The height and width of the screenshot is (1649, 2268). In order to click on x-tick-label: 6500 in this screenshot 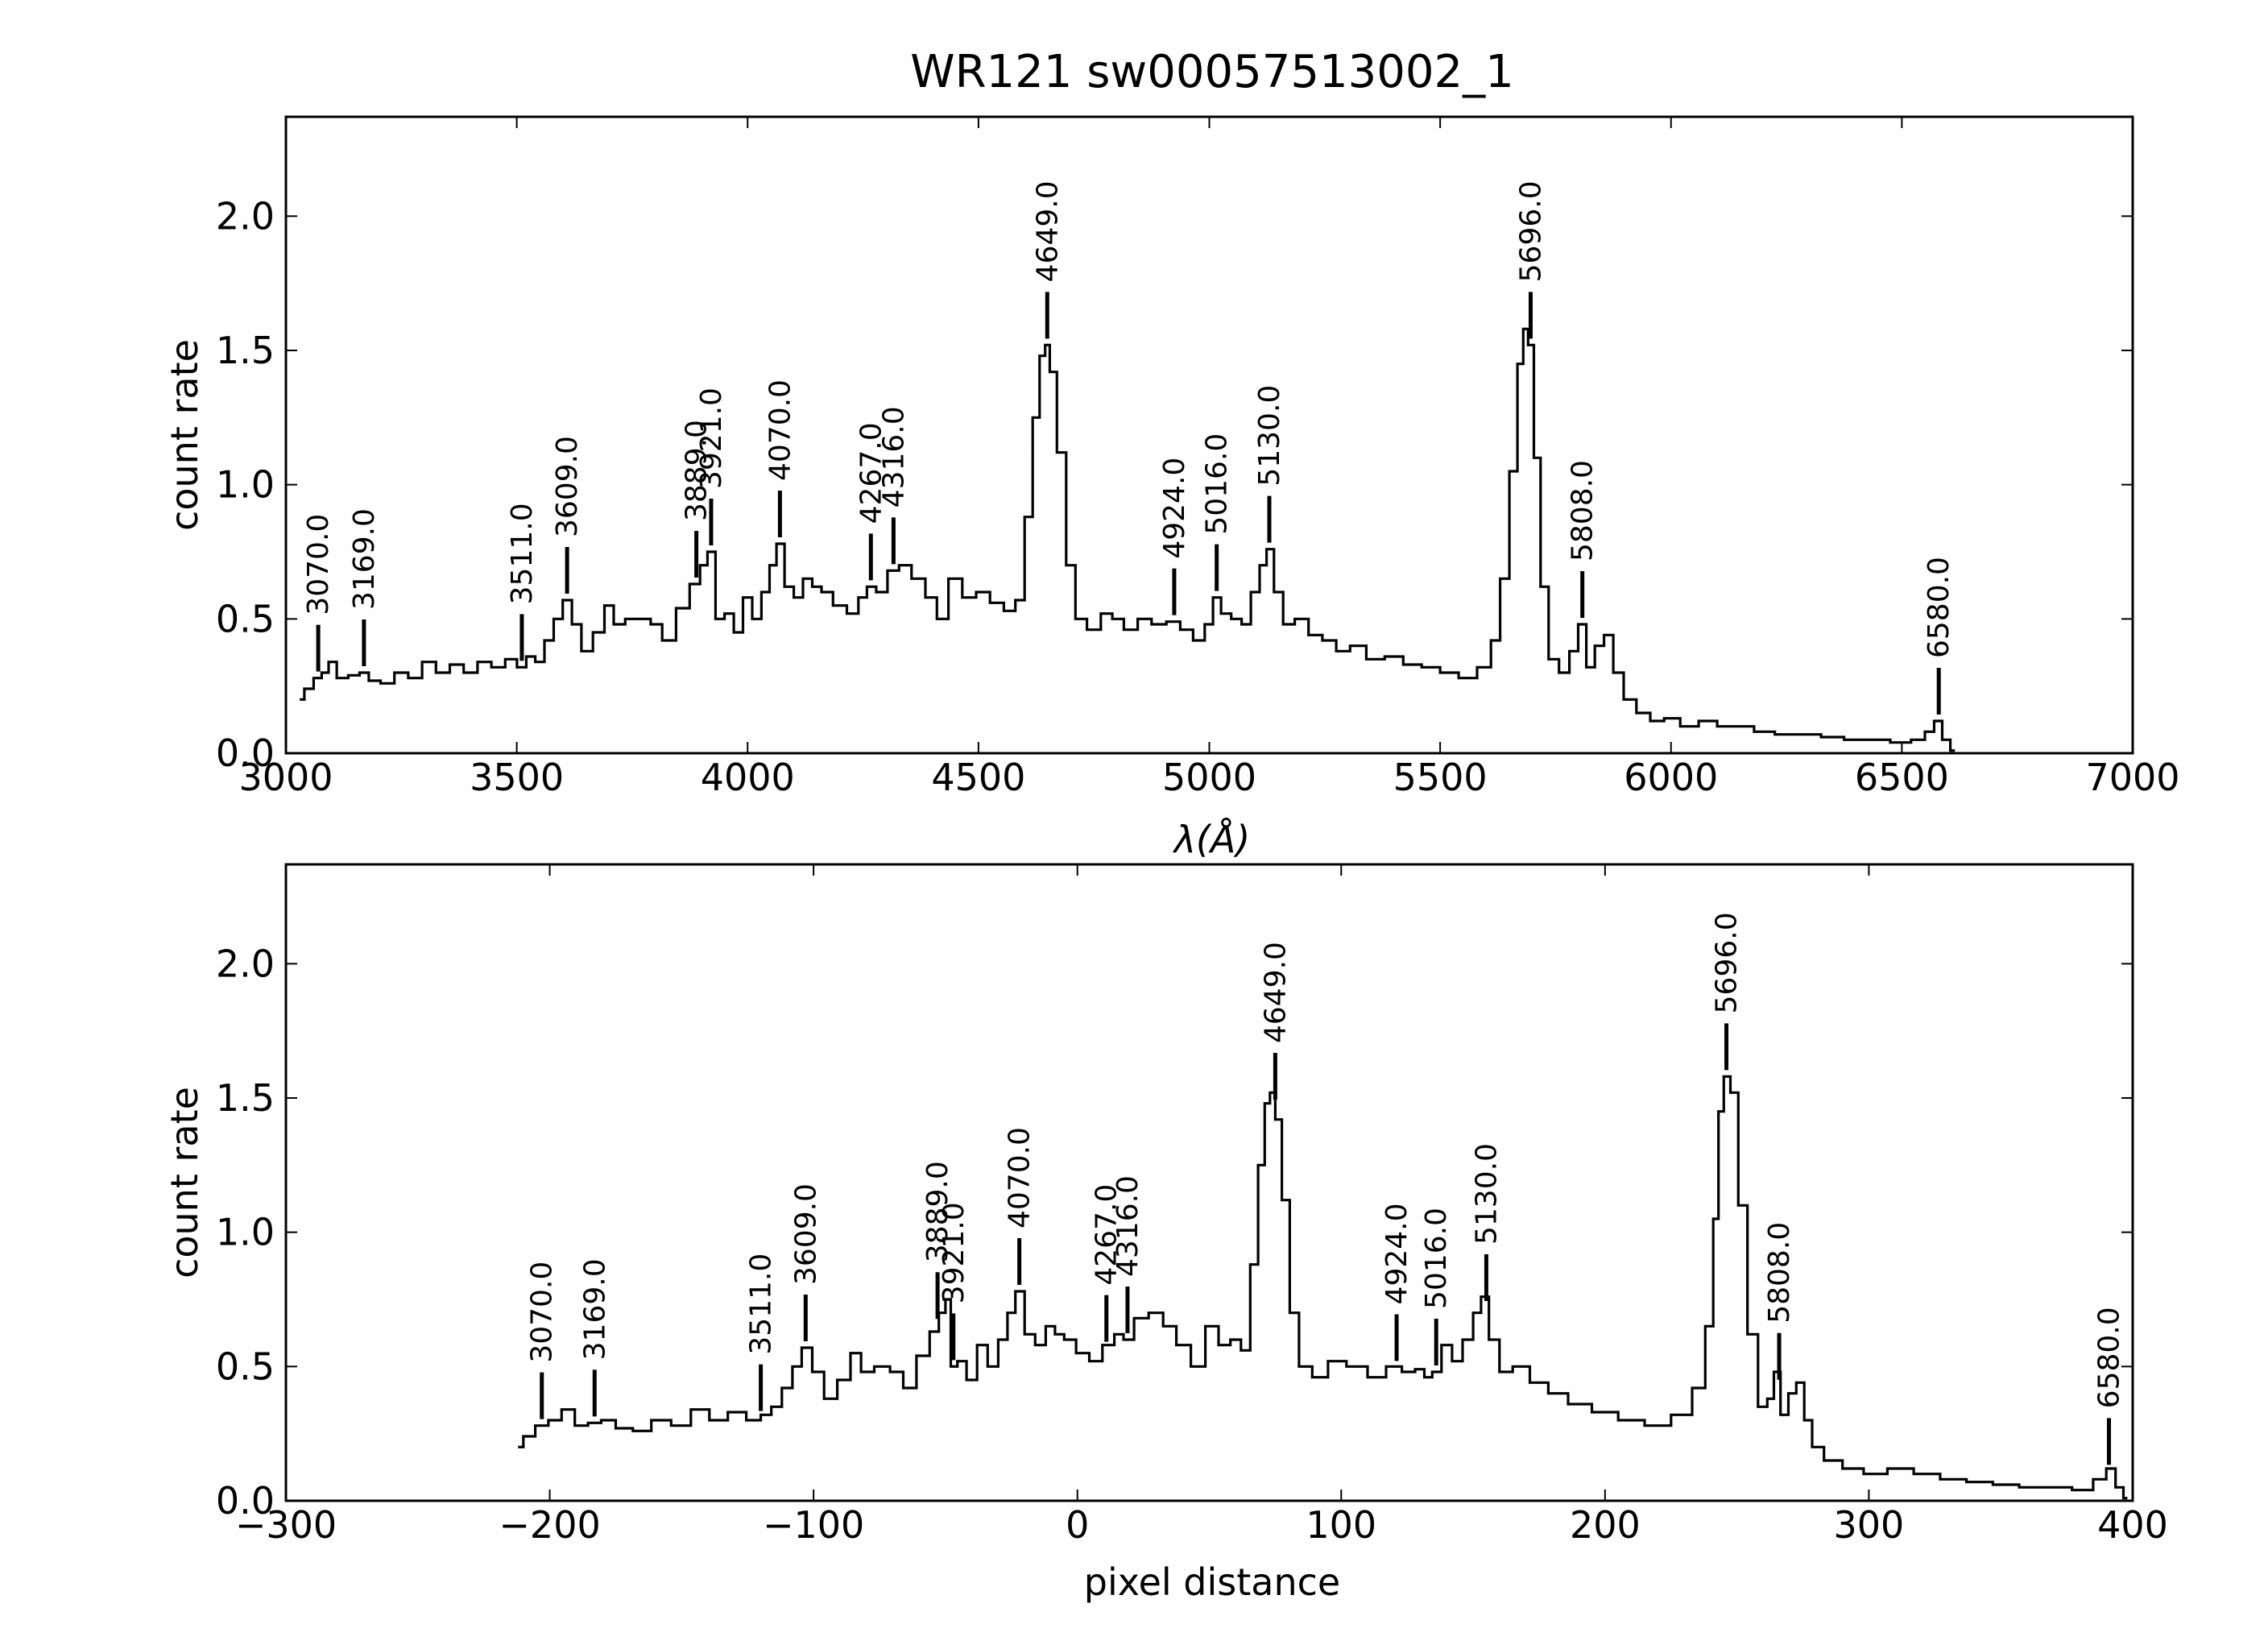, I will do `click(1902, 777)`.